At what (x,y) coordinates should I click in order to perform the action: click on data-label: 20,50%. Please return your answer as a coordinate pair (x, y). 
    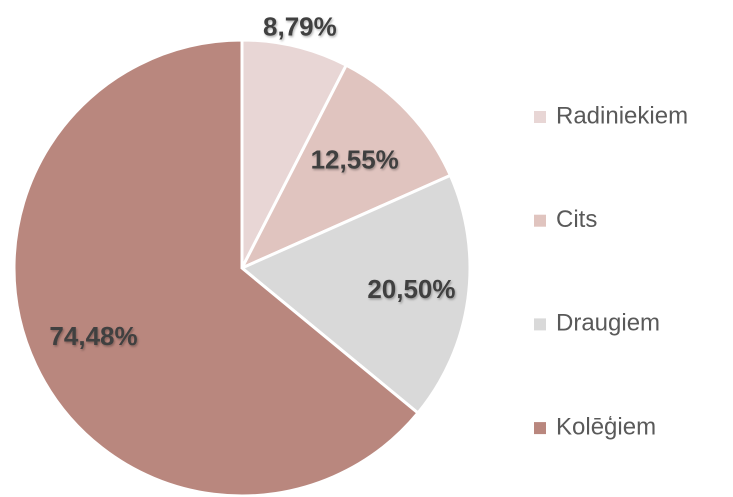
    Looking at the image, I should click on (411, 289).